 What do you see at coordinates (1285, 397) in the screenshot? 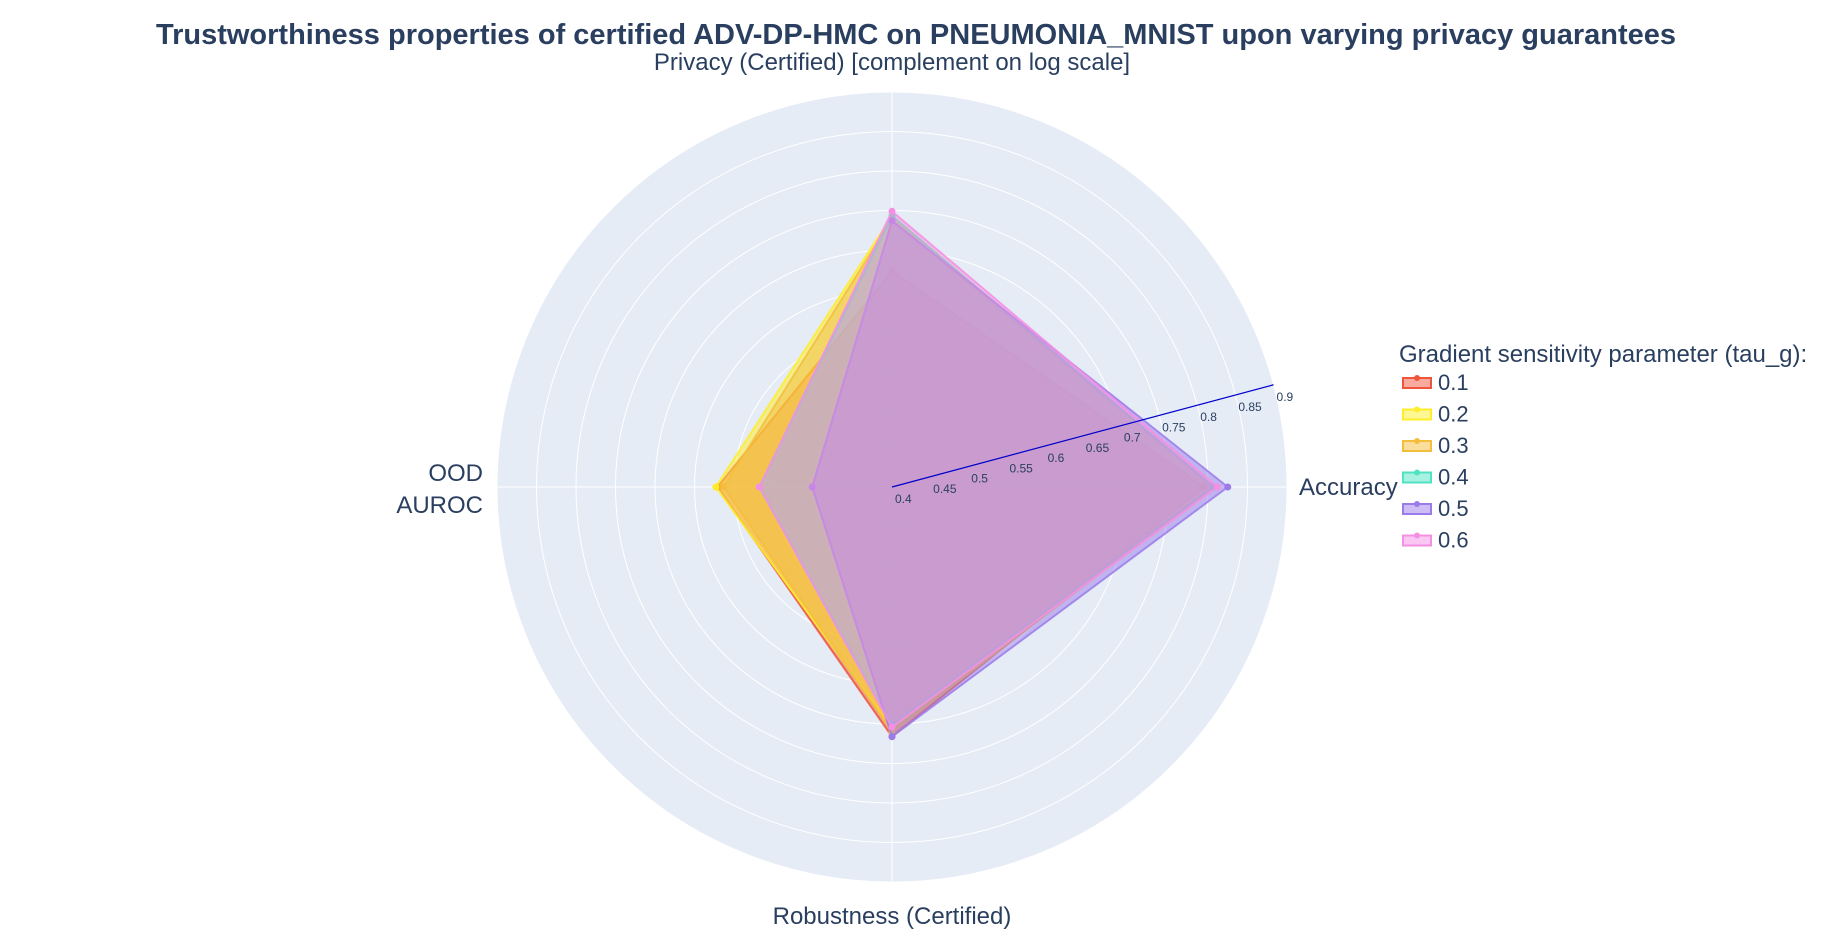
I see `radial-tick-label: 0.9` at bounding box center [1285, 397].